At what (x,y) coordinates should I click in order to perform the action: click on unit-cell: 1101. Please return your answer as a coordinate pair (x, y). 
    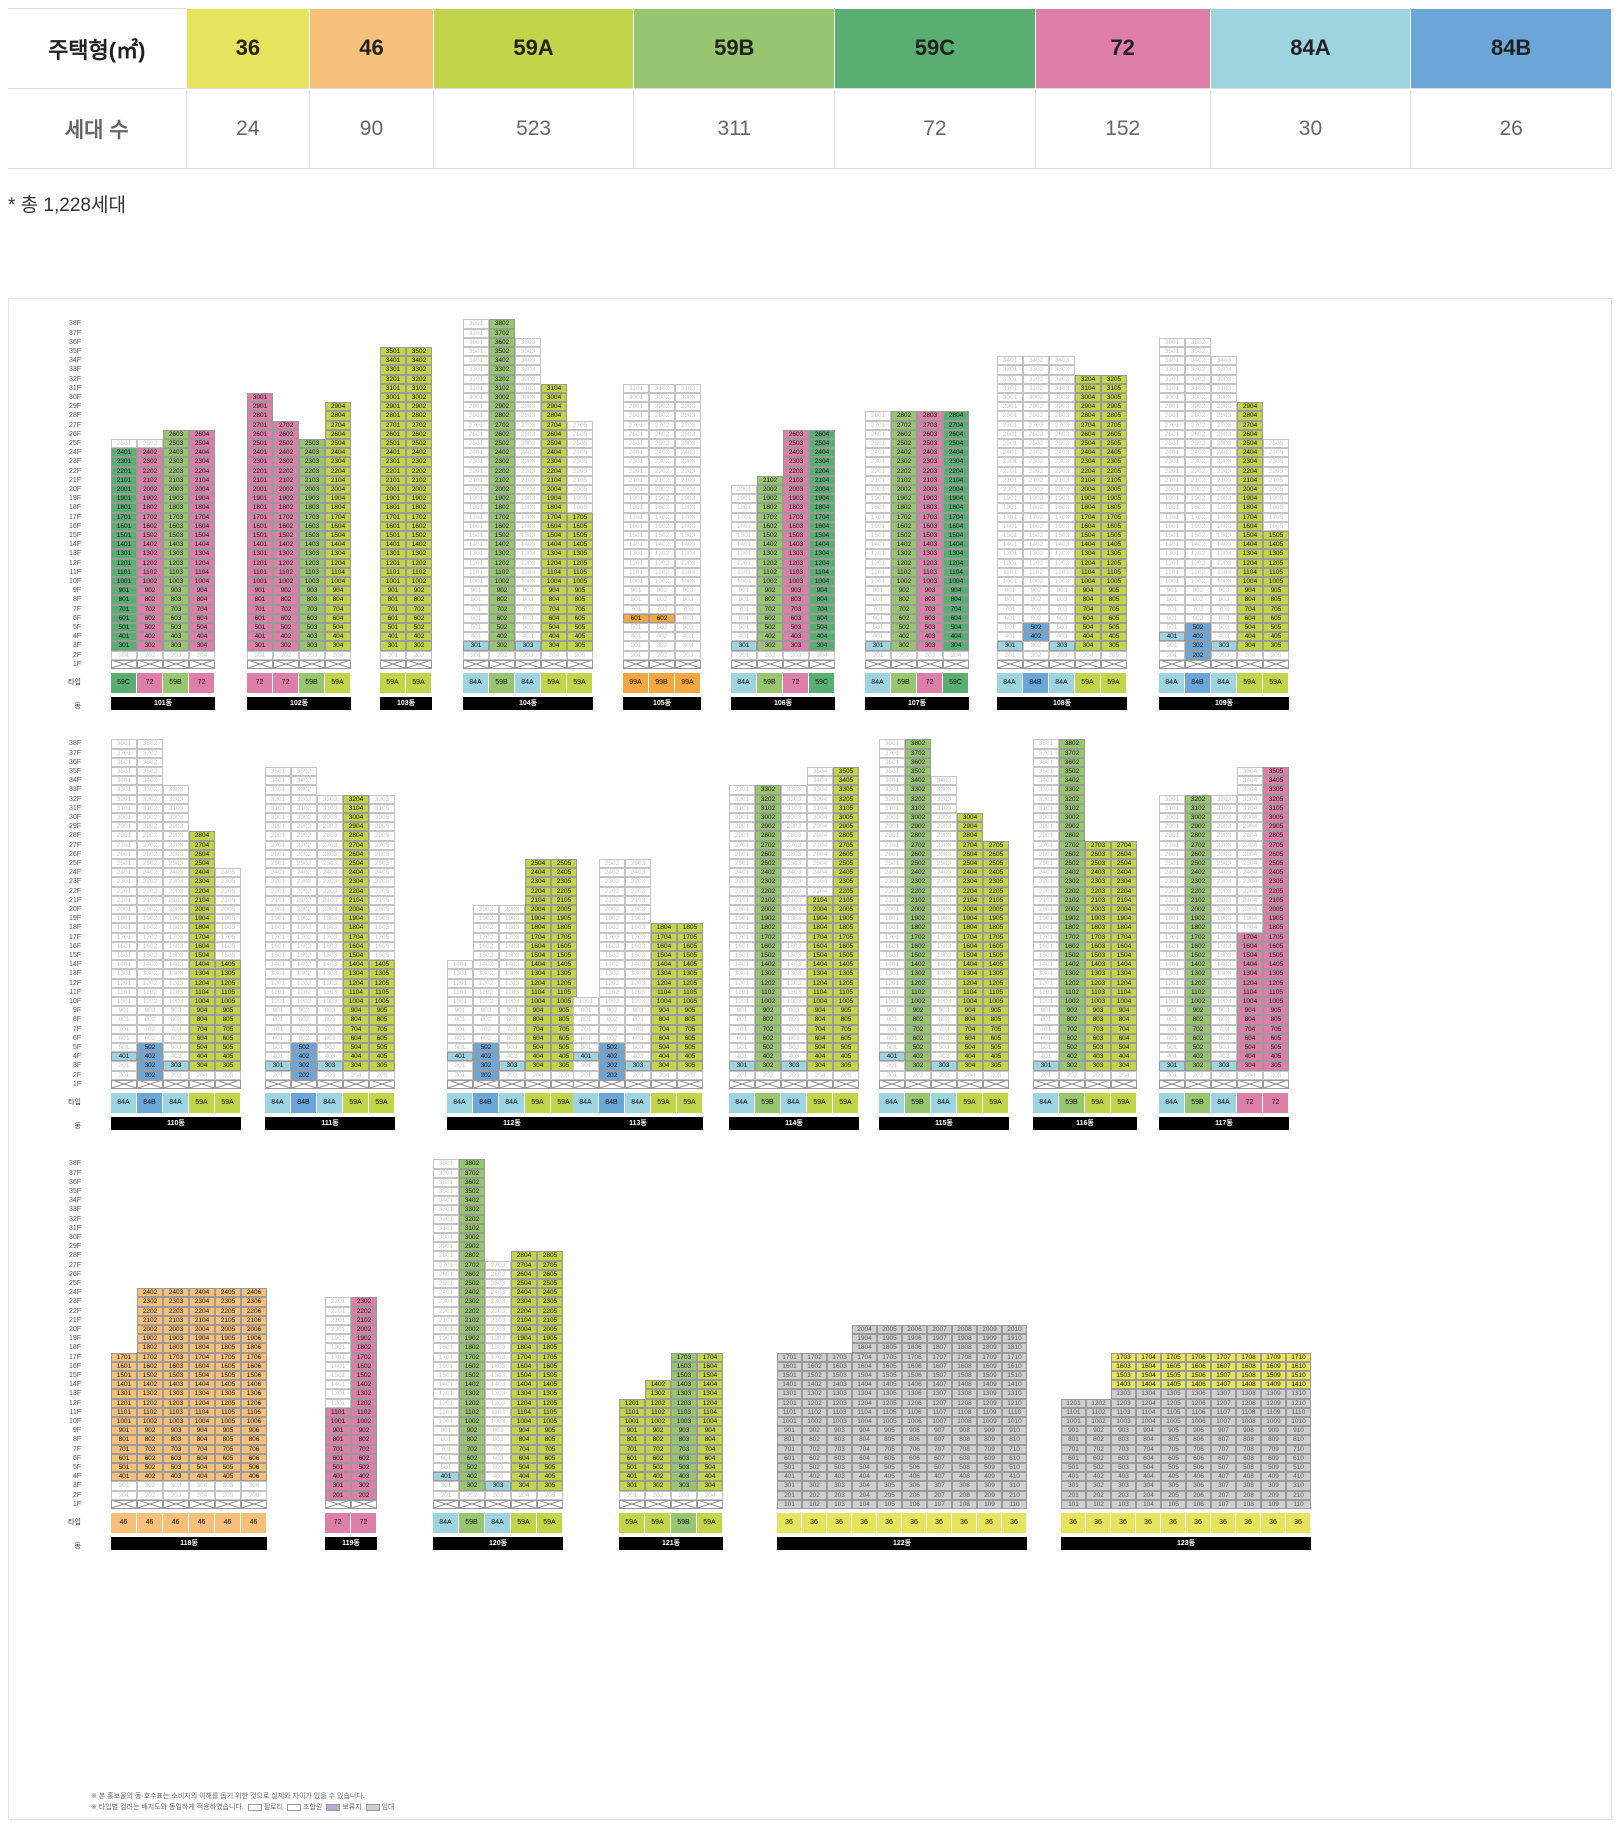
    Looking at the image, I should click on (338, 1412).